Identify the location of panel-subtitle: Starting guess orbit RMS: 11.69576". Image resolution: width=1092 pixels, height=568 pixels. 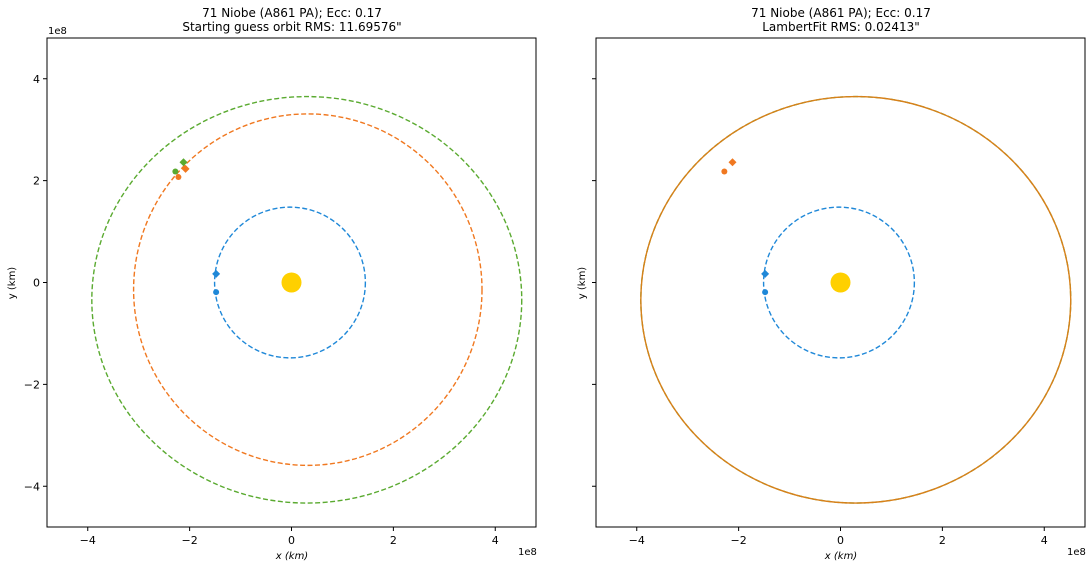
(291, 27).